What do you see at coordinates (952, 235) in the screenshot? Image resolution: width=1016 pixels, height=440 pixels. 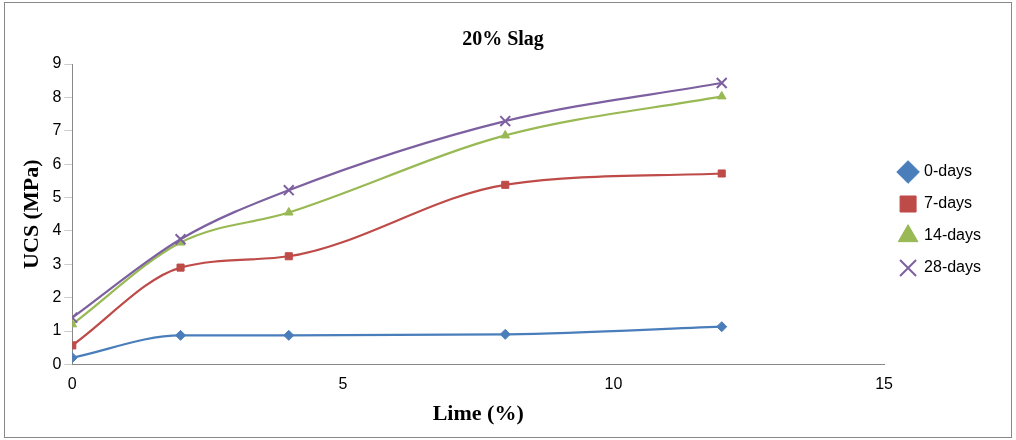 I see `legend-label: 14-days` at bounding box center [952, 235].